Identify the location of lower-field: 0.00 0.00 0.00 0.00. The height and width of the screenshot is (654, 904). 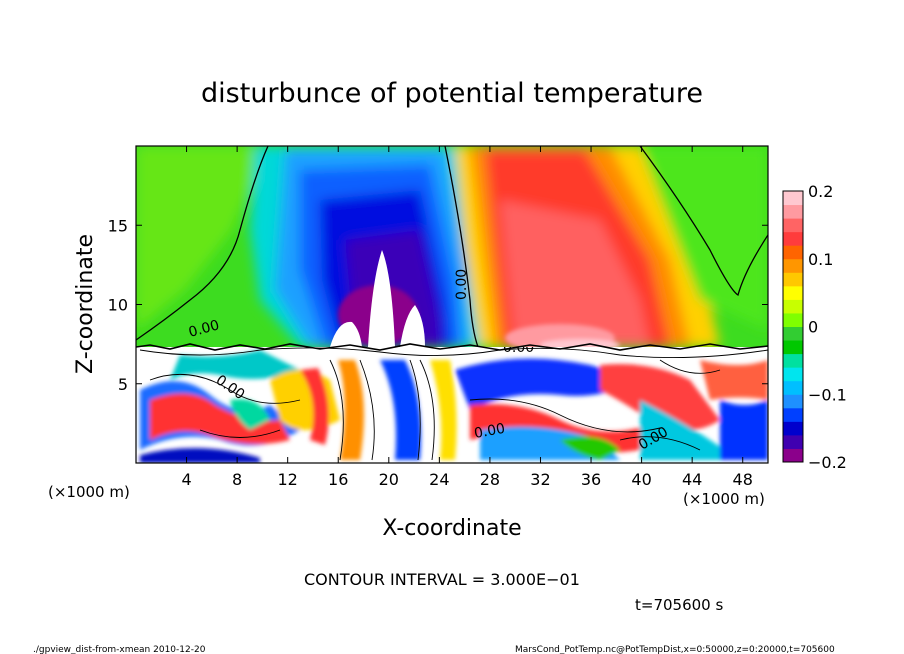
(452, 401).